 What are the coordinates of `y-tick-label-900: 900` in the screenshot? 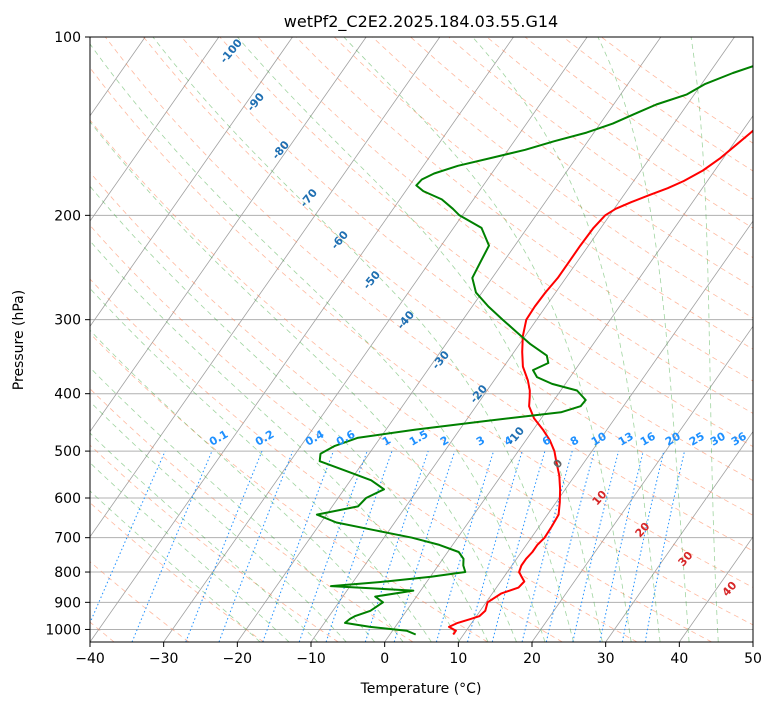 It's located at (67, 603).